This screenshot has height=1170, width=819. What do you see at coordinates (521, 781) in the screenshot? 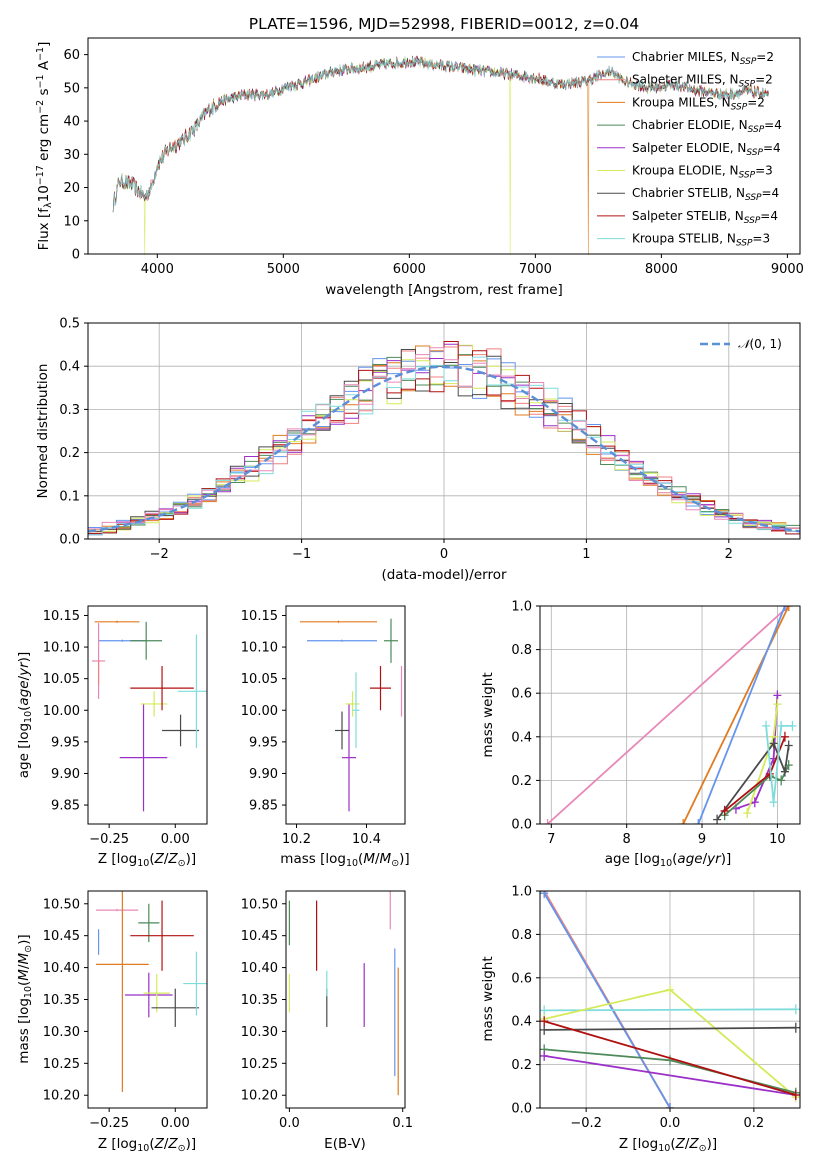
I see `y-tick-label: 0.2` at bounding box center [521, 781].